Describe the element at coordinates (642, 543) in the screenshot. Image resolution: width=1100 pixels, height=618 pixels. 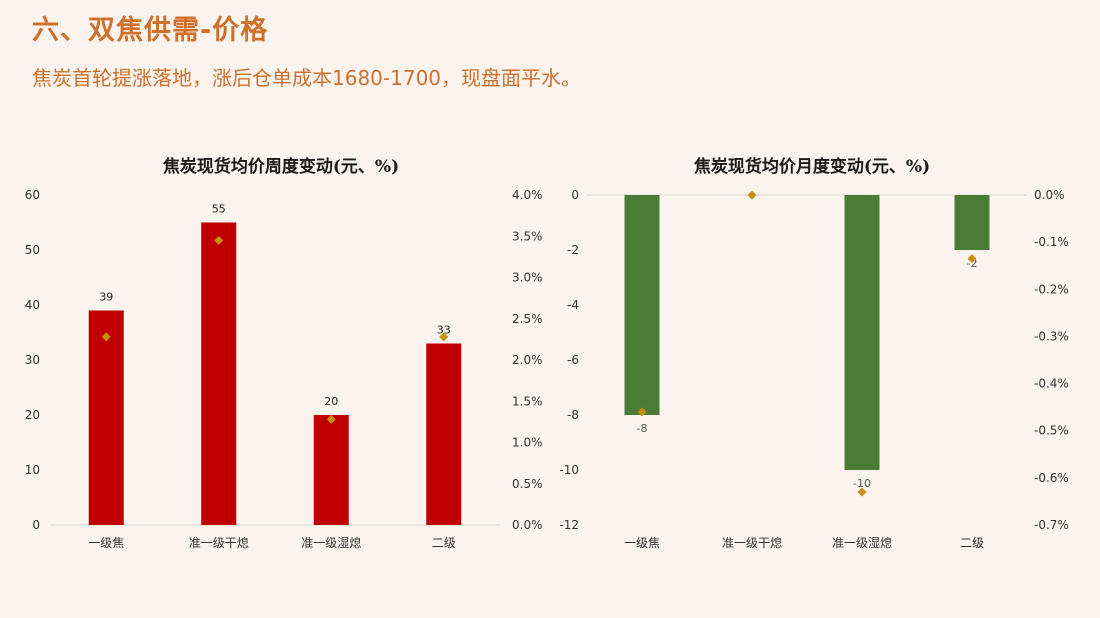
I see `chart2-category-label: 一级焦` at that location.